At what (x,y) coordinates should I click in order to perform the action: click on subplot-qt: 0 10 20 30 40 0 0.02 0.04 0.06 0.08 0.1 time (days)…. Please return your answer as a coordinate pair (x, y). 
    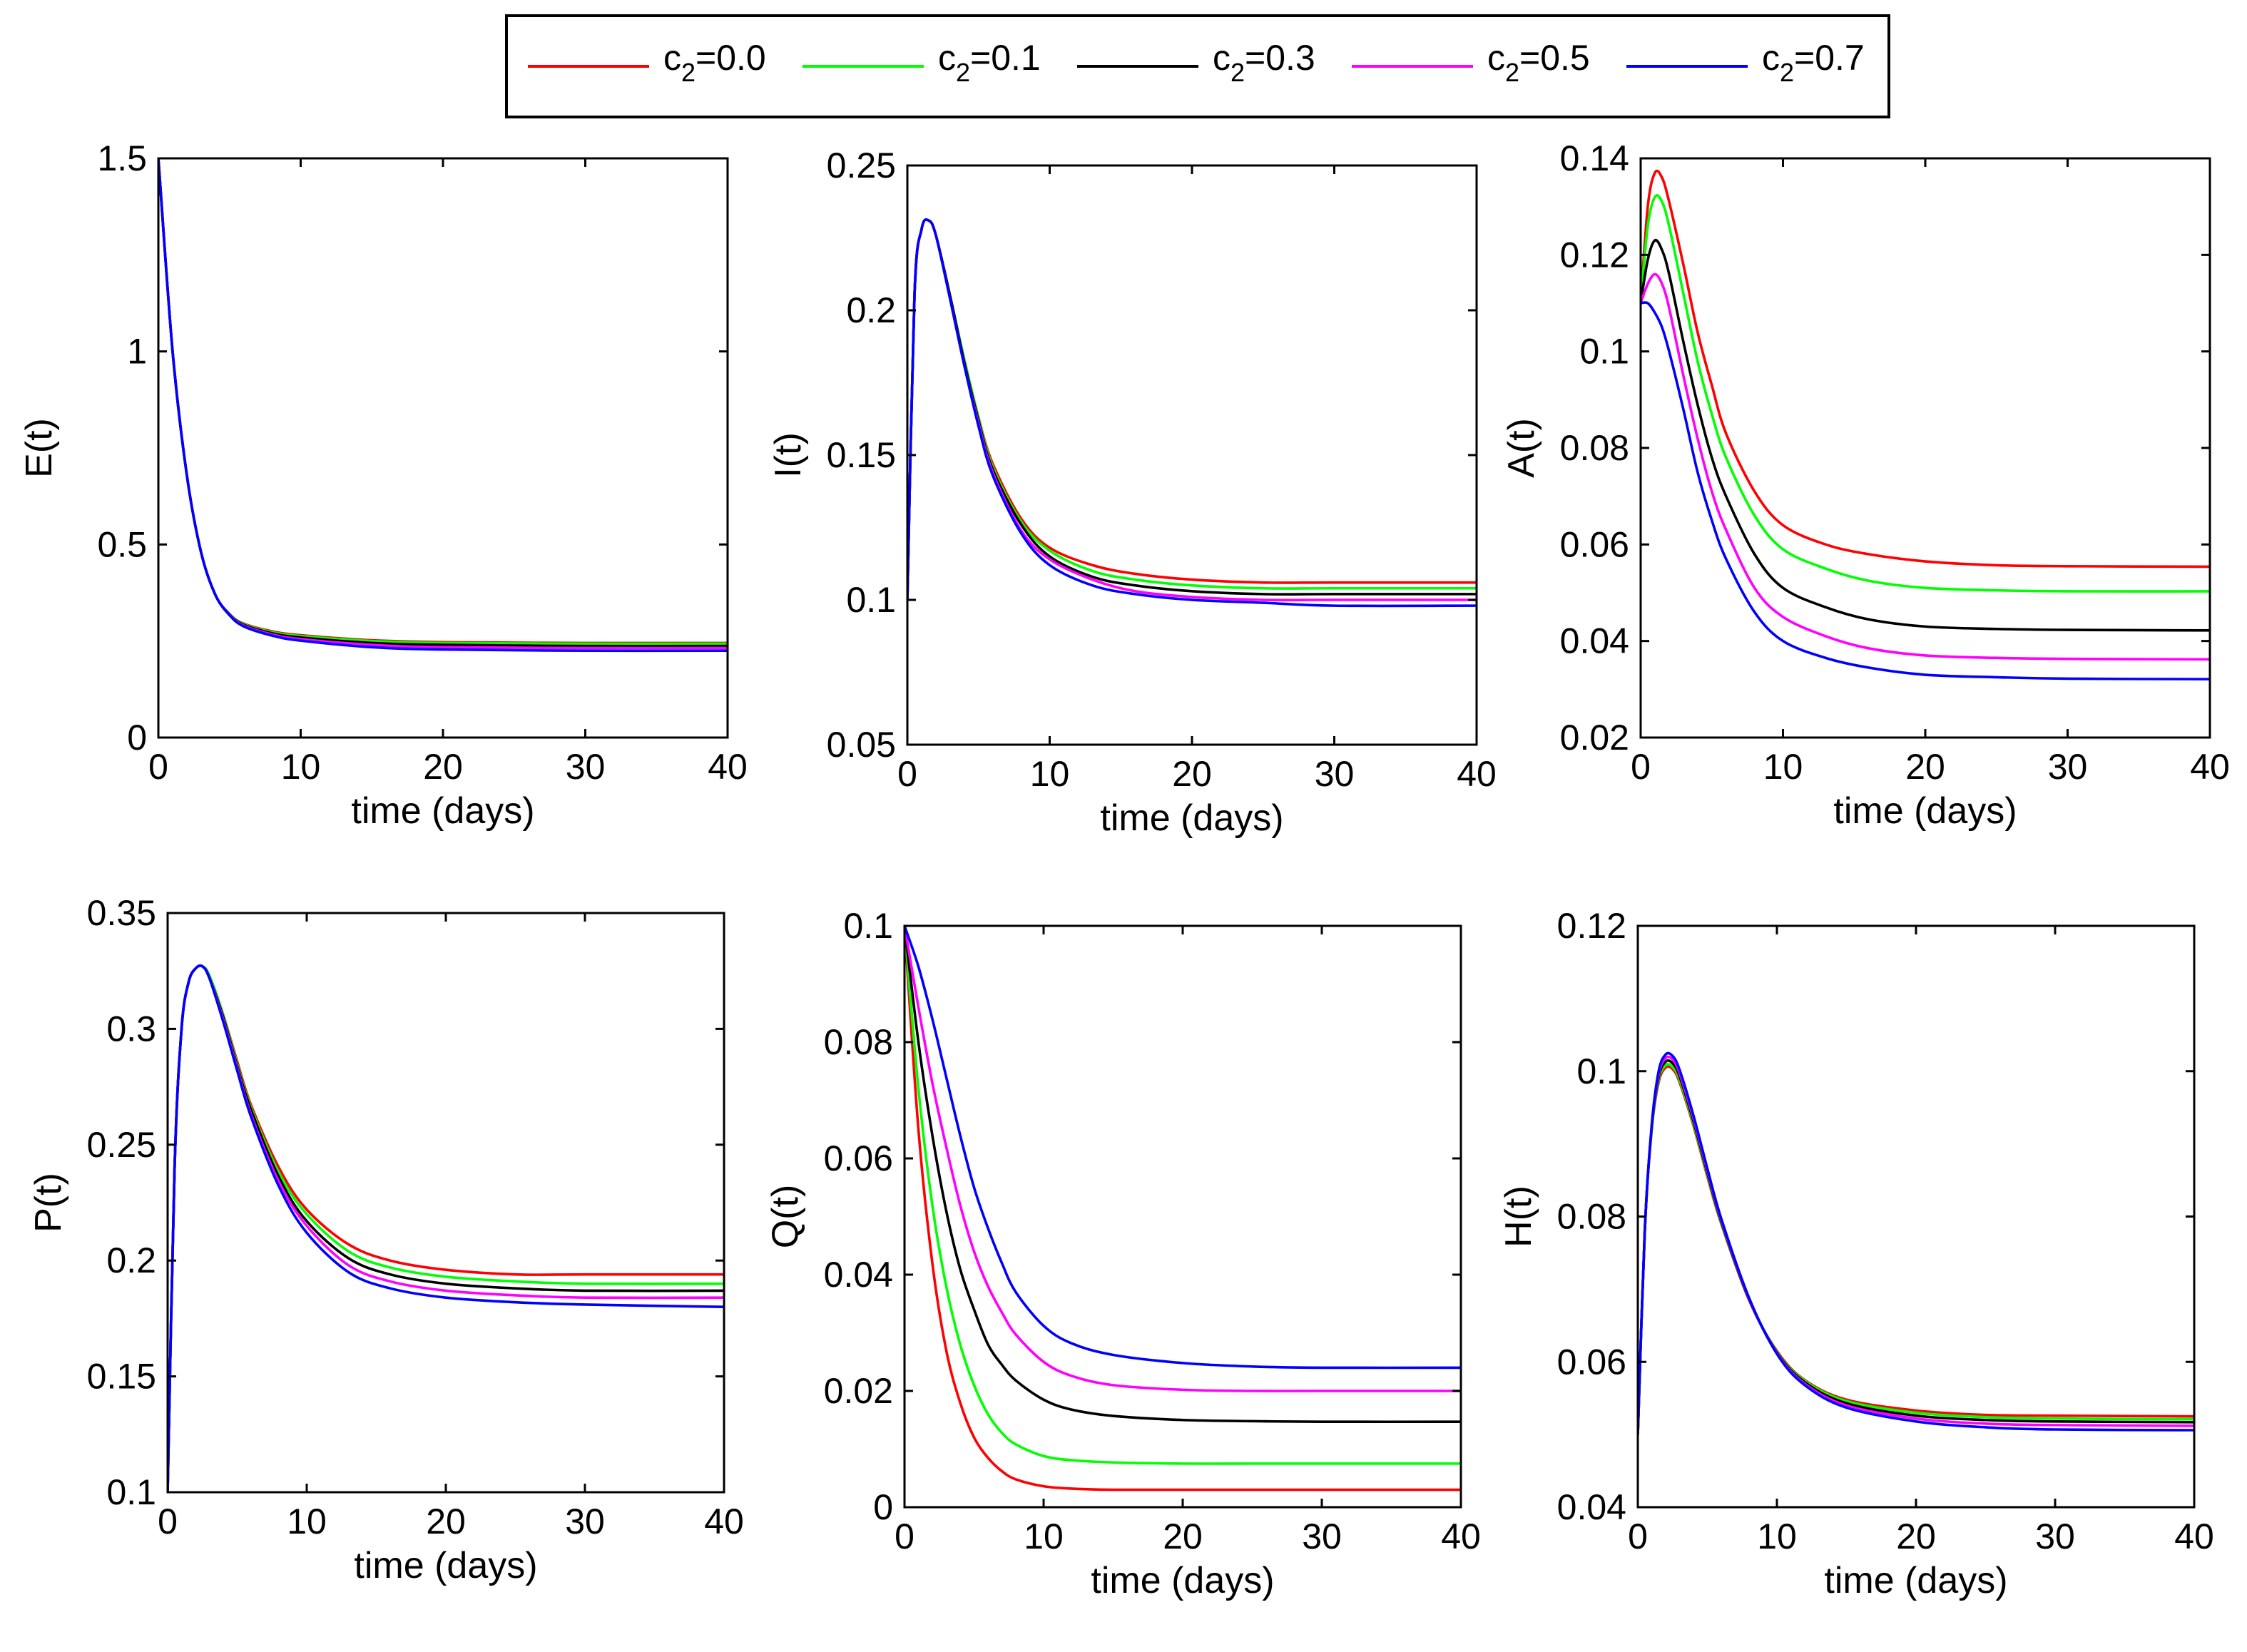
    Looking at the image, I should click on (1123, 1253).